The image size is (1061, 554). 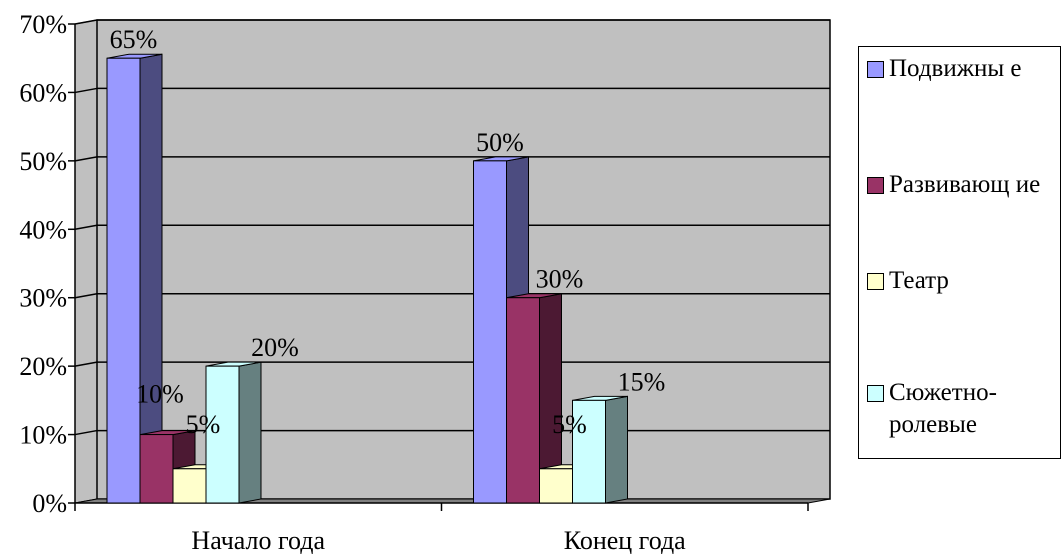 What do you see at coordinates (43, 435) in the screenshot?
I see `y-tick-label: 10%` at bounding box center [43, 435].